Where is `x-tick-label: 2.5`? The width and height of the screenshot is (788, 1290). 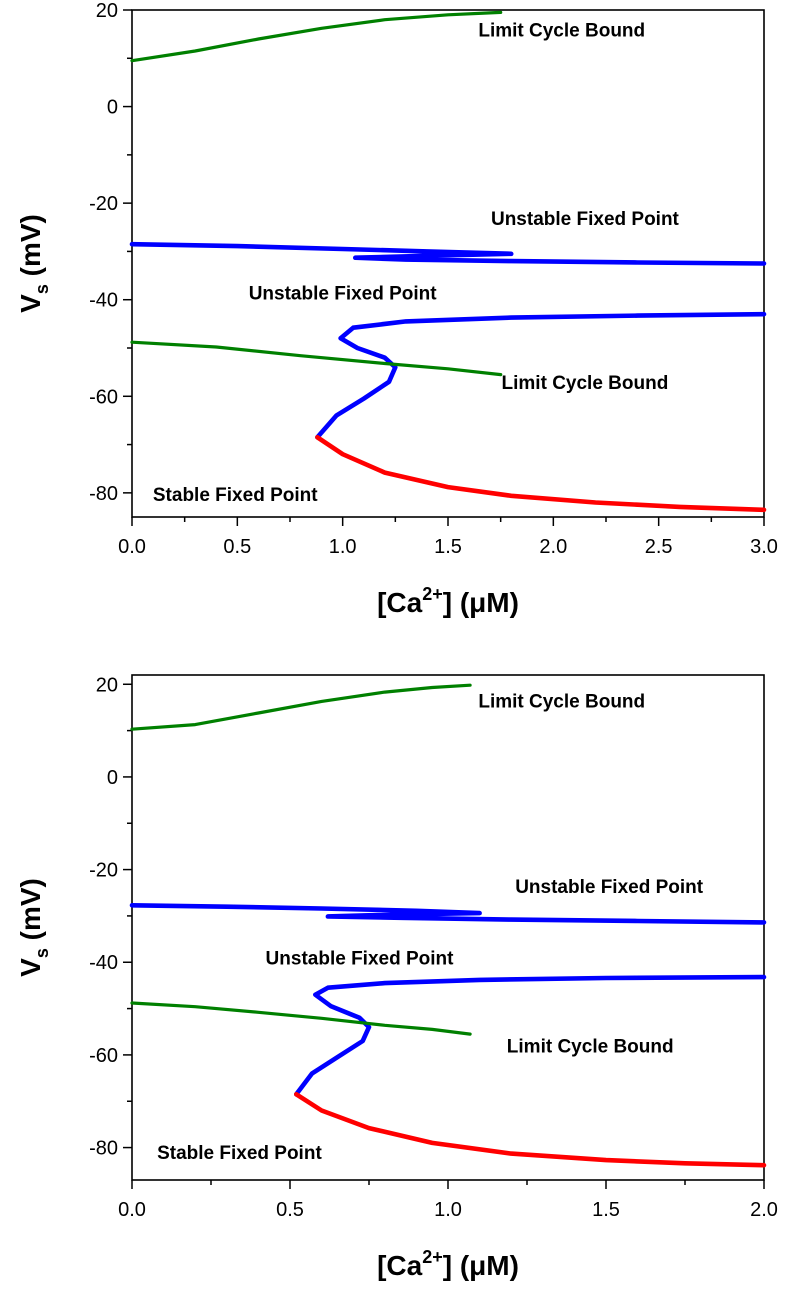
x-tick-label: 2.5 is located at coordinates (659, 547).